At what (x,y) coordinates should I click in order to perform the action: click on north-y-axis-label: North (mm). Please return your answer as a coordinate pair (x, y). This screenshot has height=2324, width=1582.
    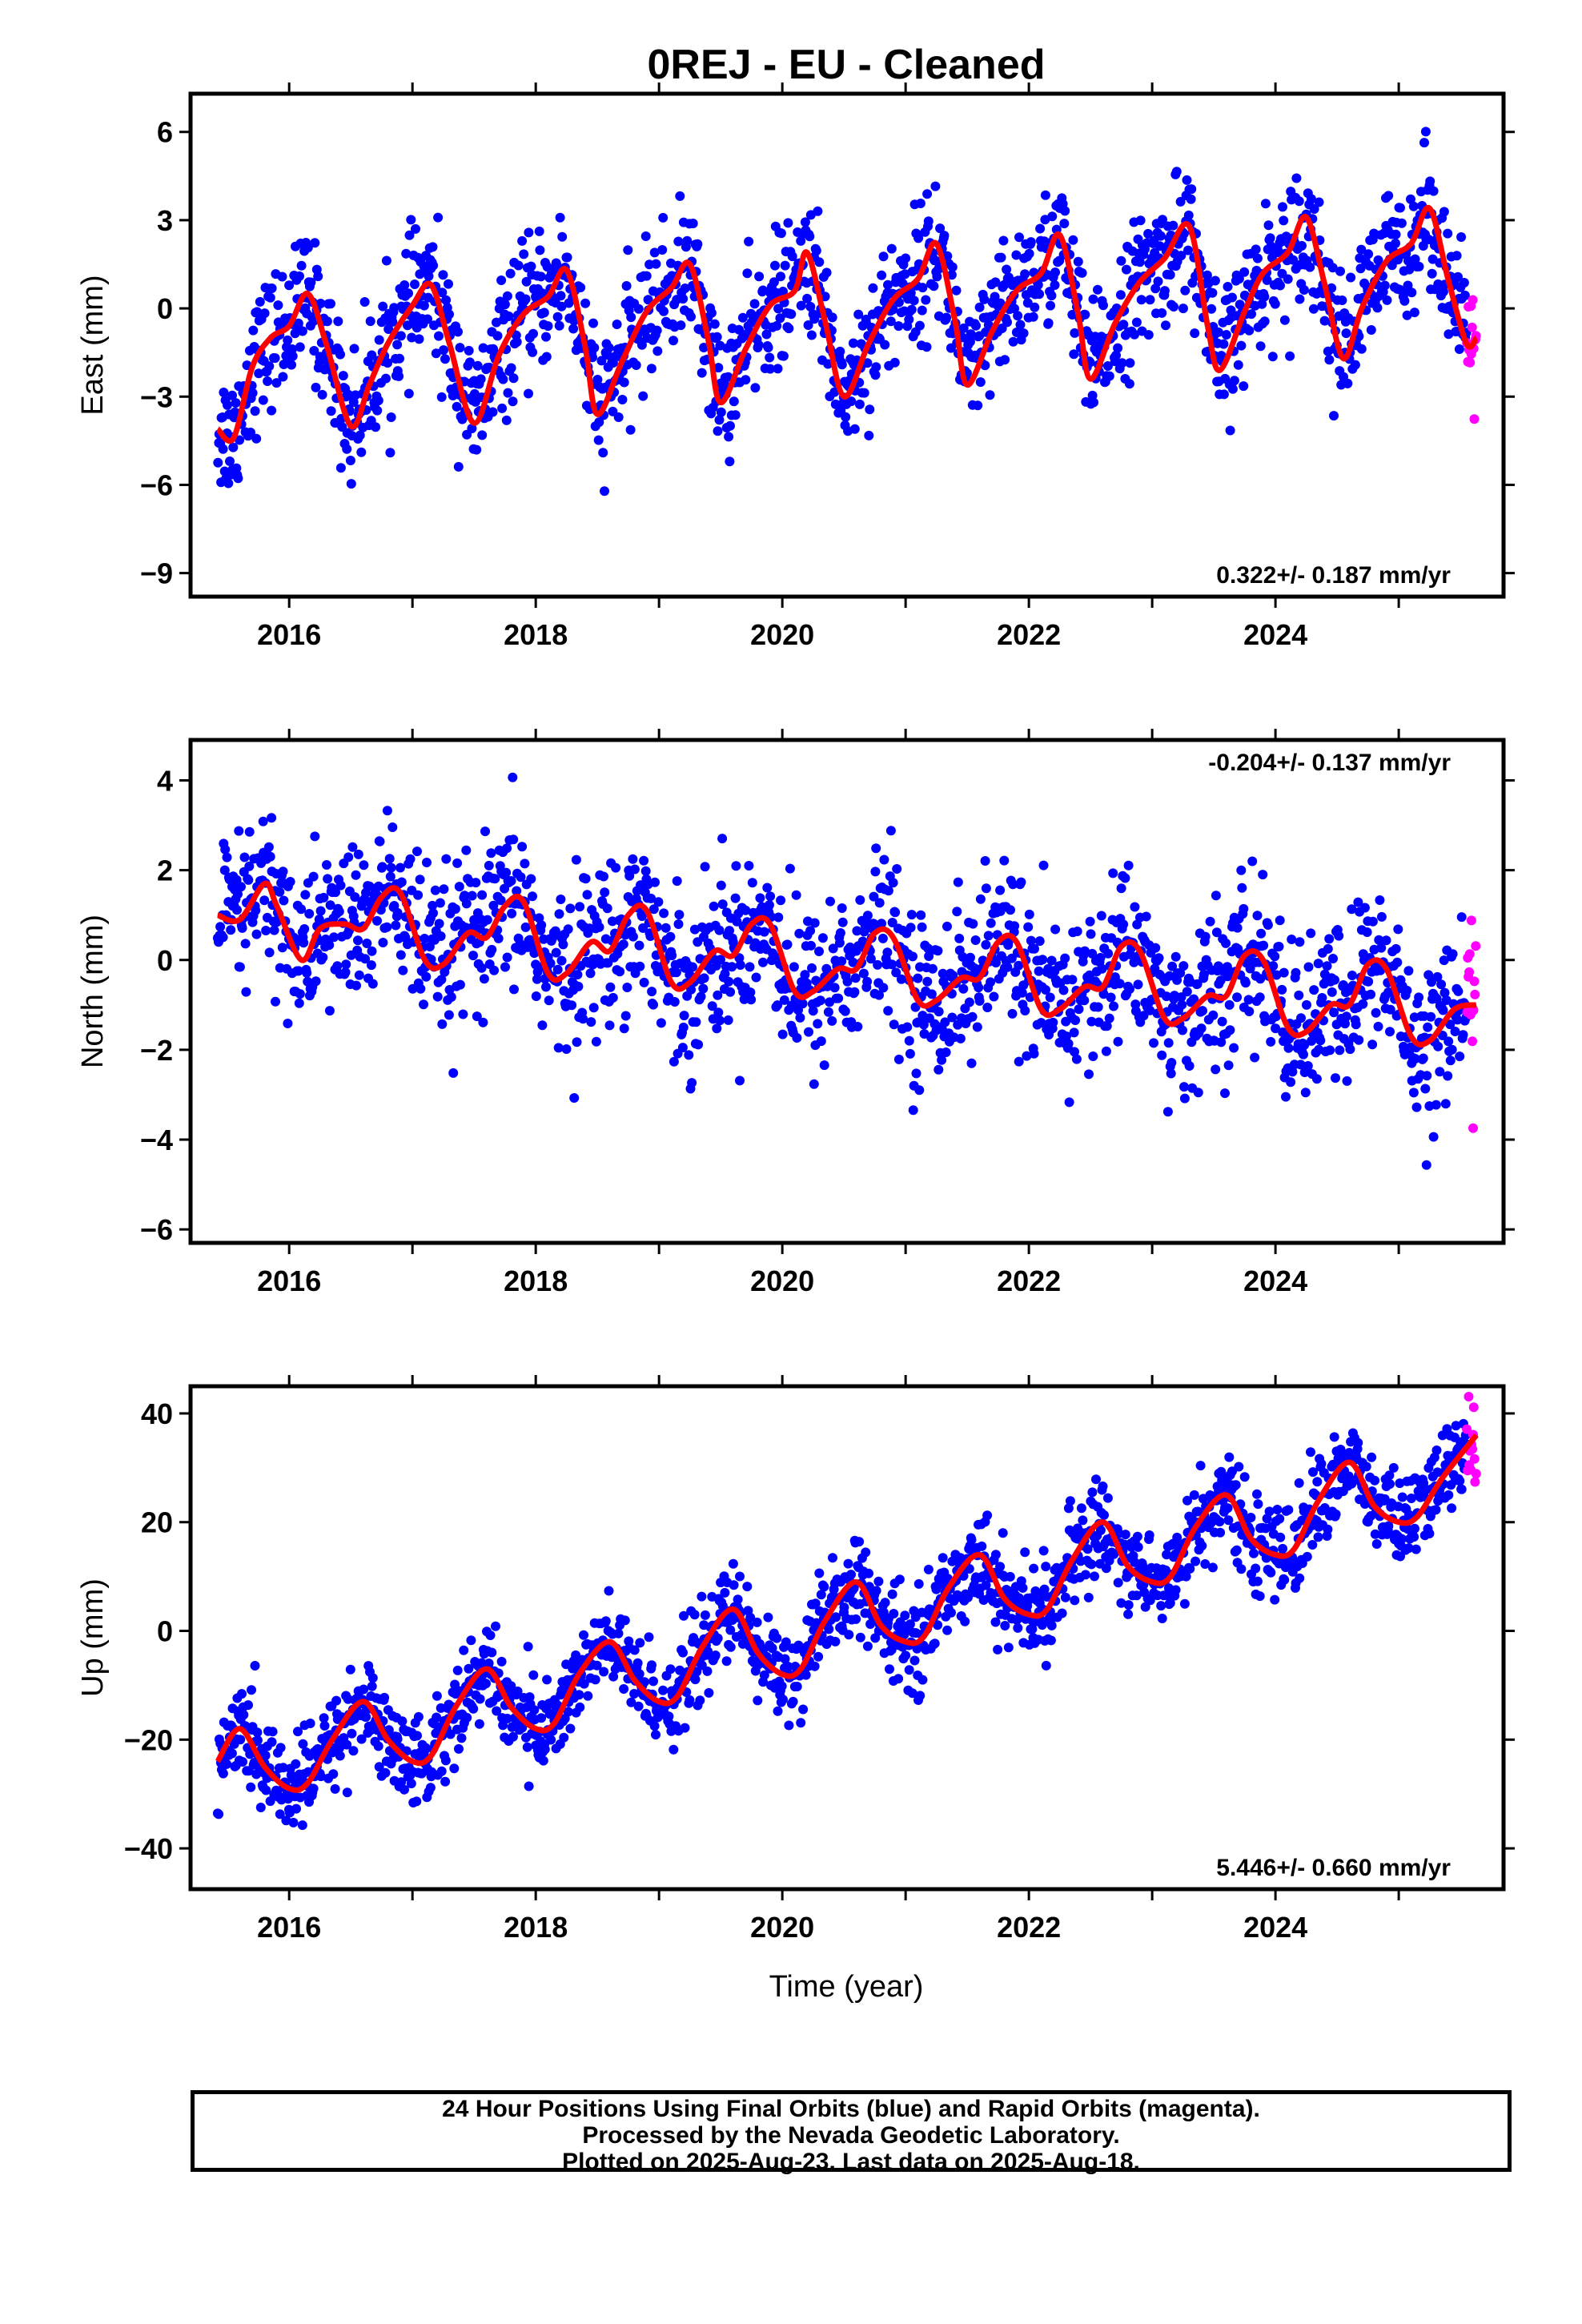
    Looking at the image, I should click on (93, 991).